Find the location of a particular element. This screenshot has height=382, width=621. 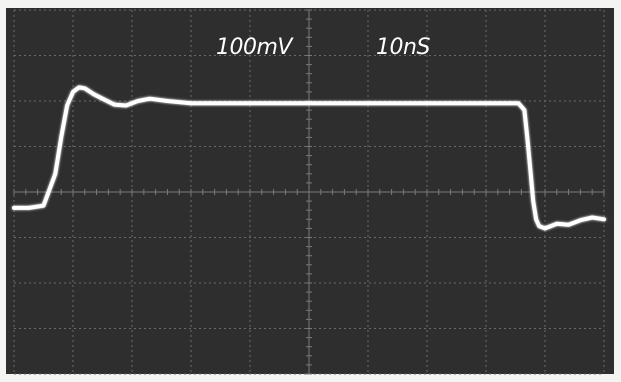

volts-per-div-label: 100mV is located at coordinates (255, 47).